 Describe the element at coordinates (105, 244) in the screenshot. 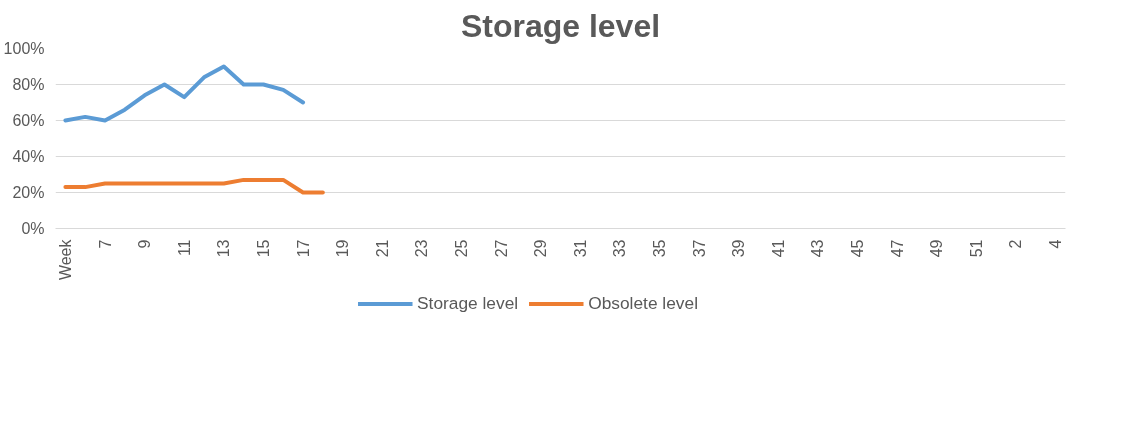

I see `x-tick-label: 7` at that location.